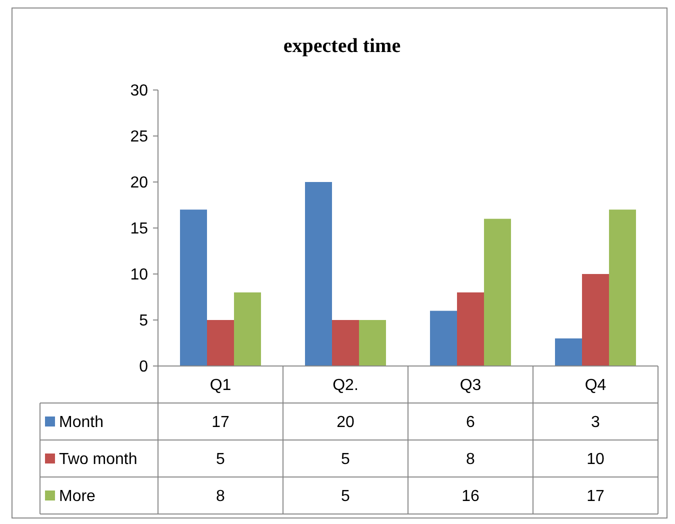 This screenshot has height=524, width=675. Describe the element at coordinates (81, 423) in the screenshot. I see `legend-label: Month` at that location.